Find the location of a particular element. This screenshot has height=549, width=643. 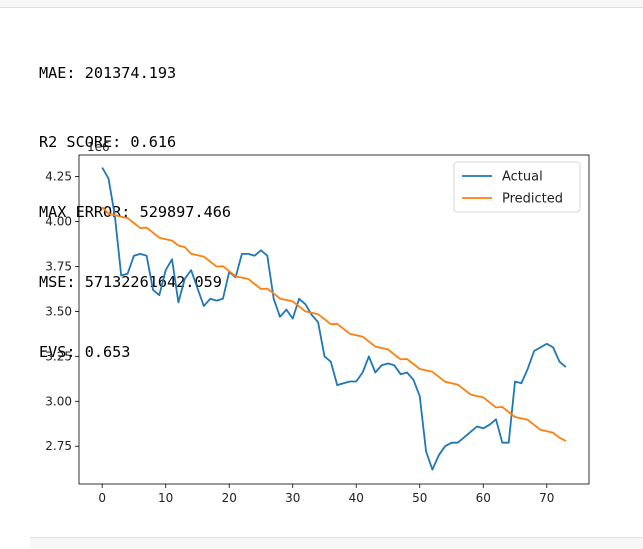

x-tick-label: 0 is located at coordinates (102, 498).